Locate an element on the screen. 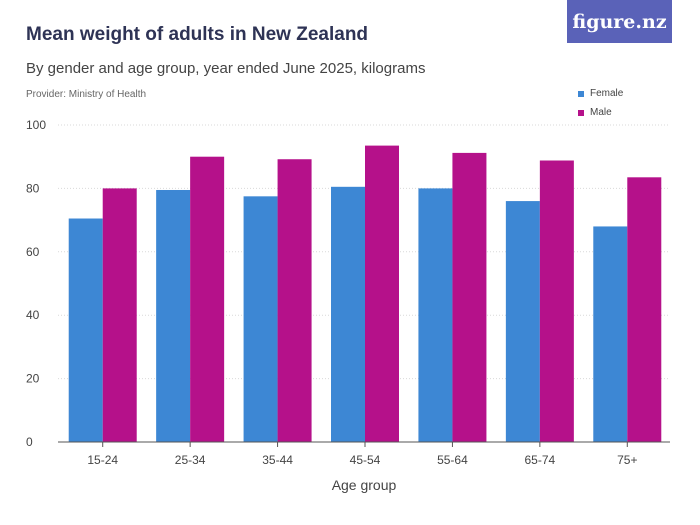 The image size is (700, 525). legend-label-female: Female is located at coordinates (607, 93).